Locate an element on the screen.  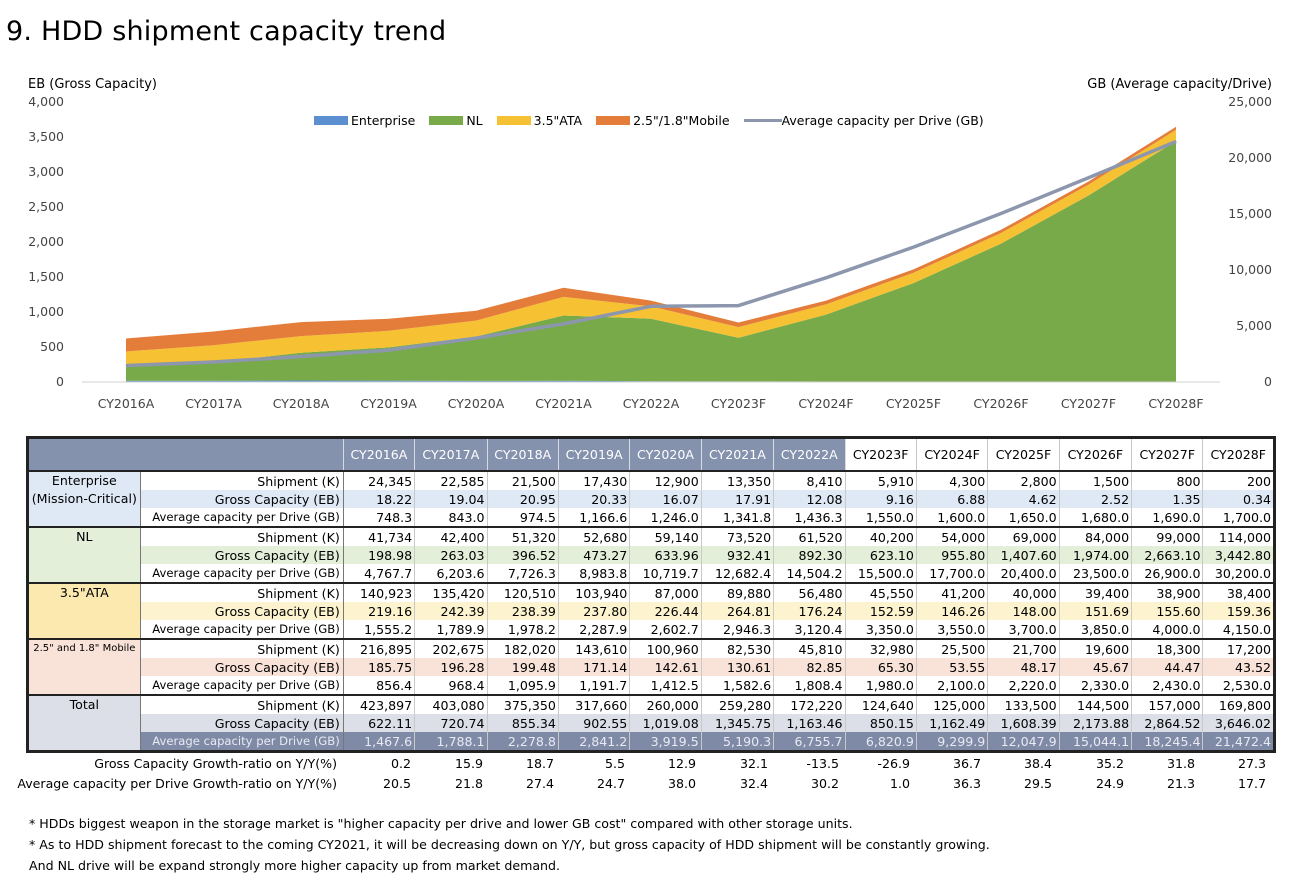
table-cell: 2,946.3 is located at coordinates (738, 629).